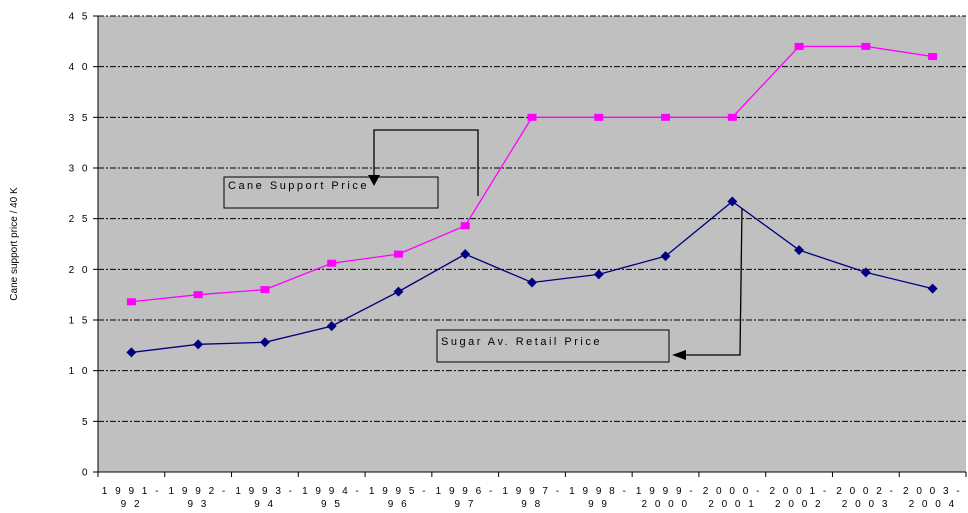  Describe the element at coordinates (799, 504) in the screenshot. I see `x-tick-label: 2 0 0 2` at that location.